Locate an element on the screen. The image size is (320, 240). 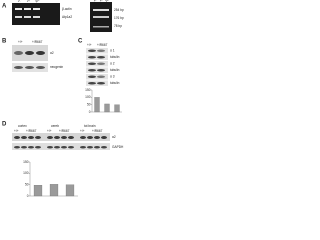
panel-label: D is located at coordinates (4, 125).